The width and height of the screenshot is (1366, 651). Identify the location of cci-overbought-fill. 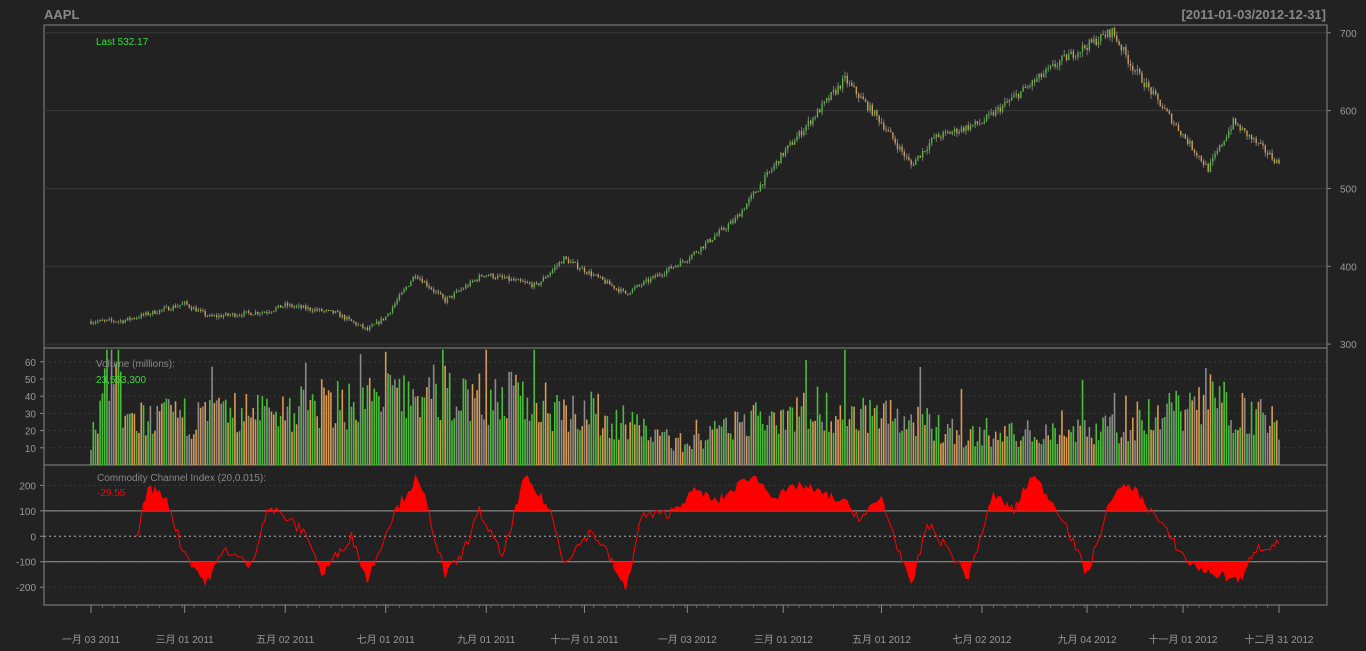
(761, 493).